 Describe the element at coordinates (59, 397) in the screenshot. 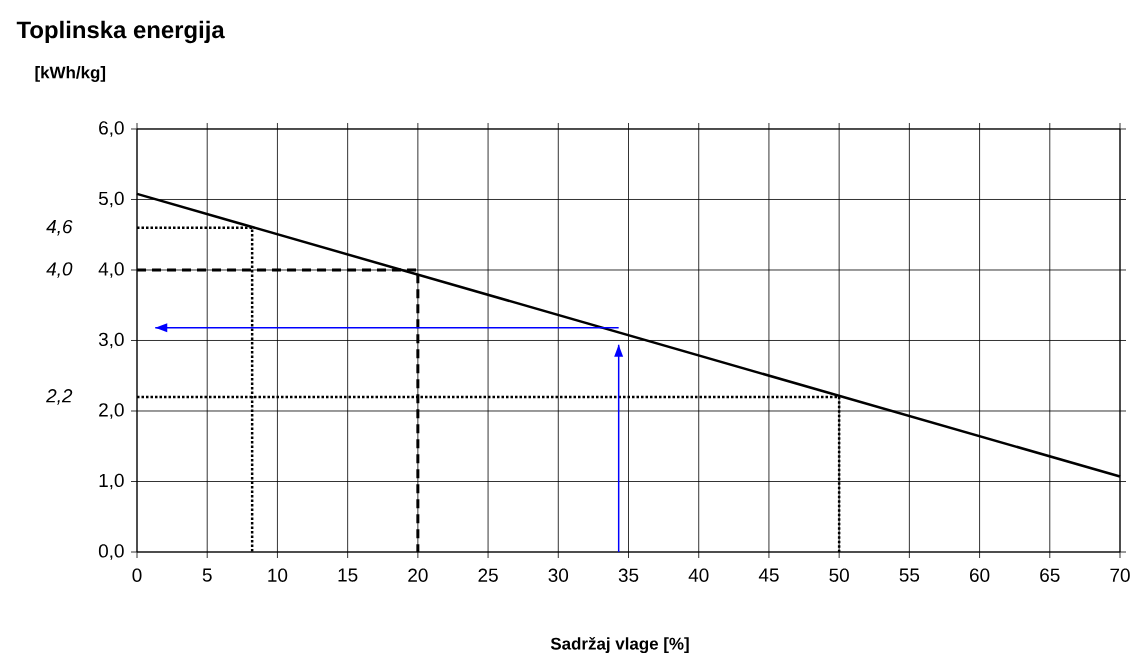

I see `text: 2,2` at that location.